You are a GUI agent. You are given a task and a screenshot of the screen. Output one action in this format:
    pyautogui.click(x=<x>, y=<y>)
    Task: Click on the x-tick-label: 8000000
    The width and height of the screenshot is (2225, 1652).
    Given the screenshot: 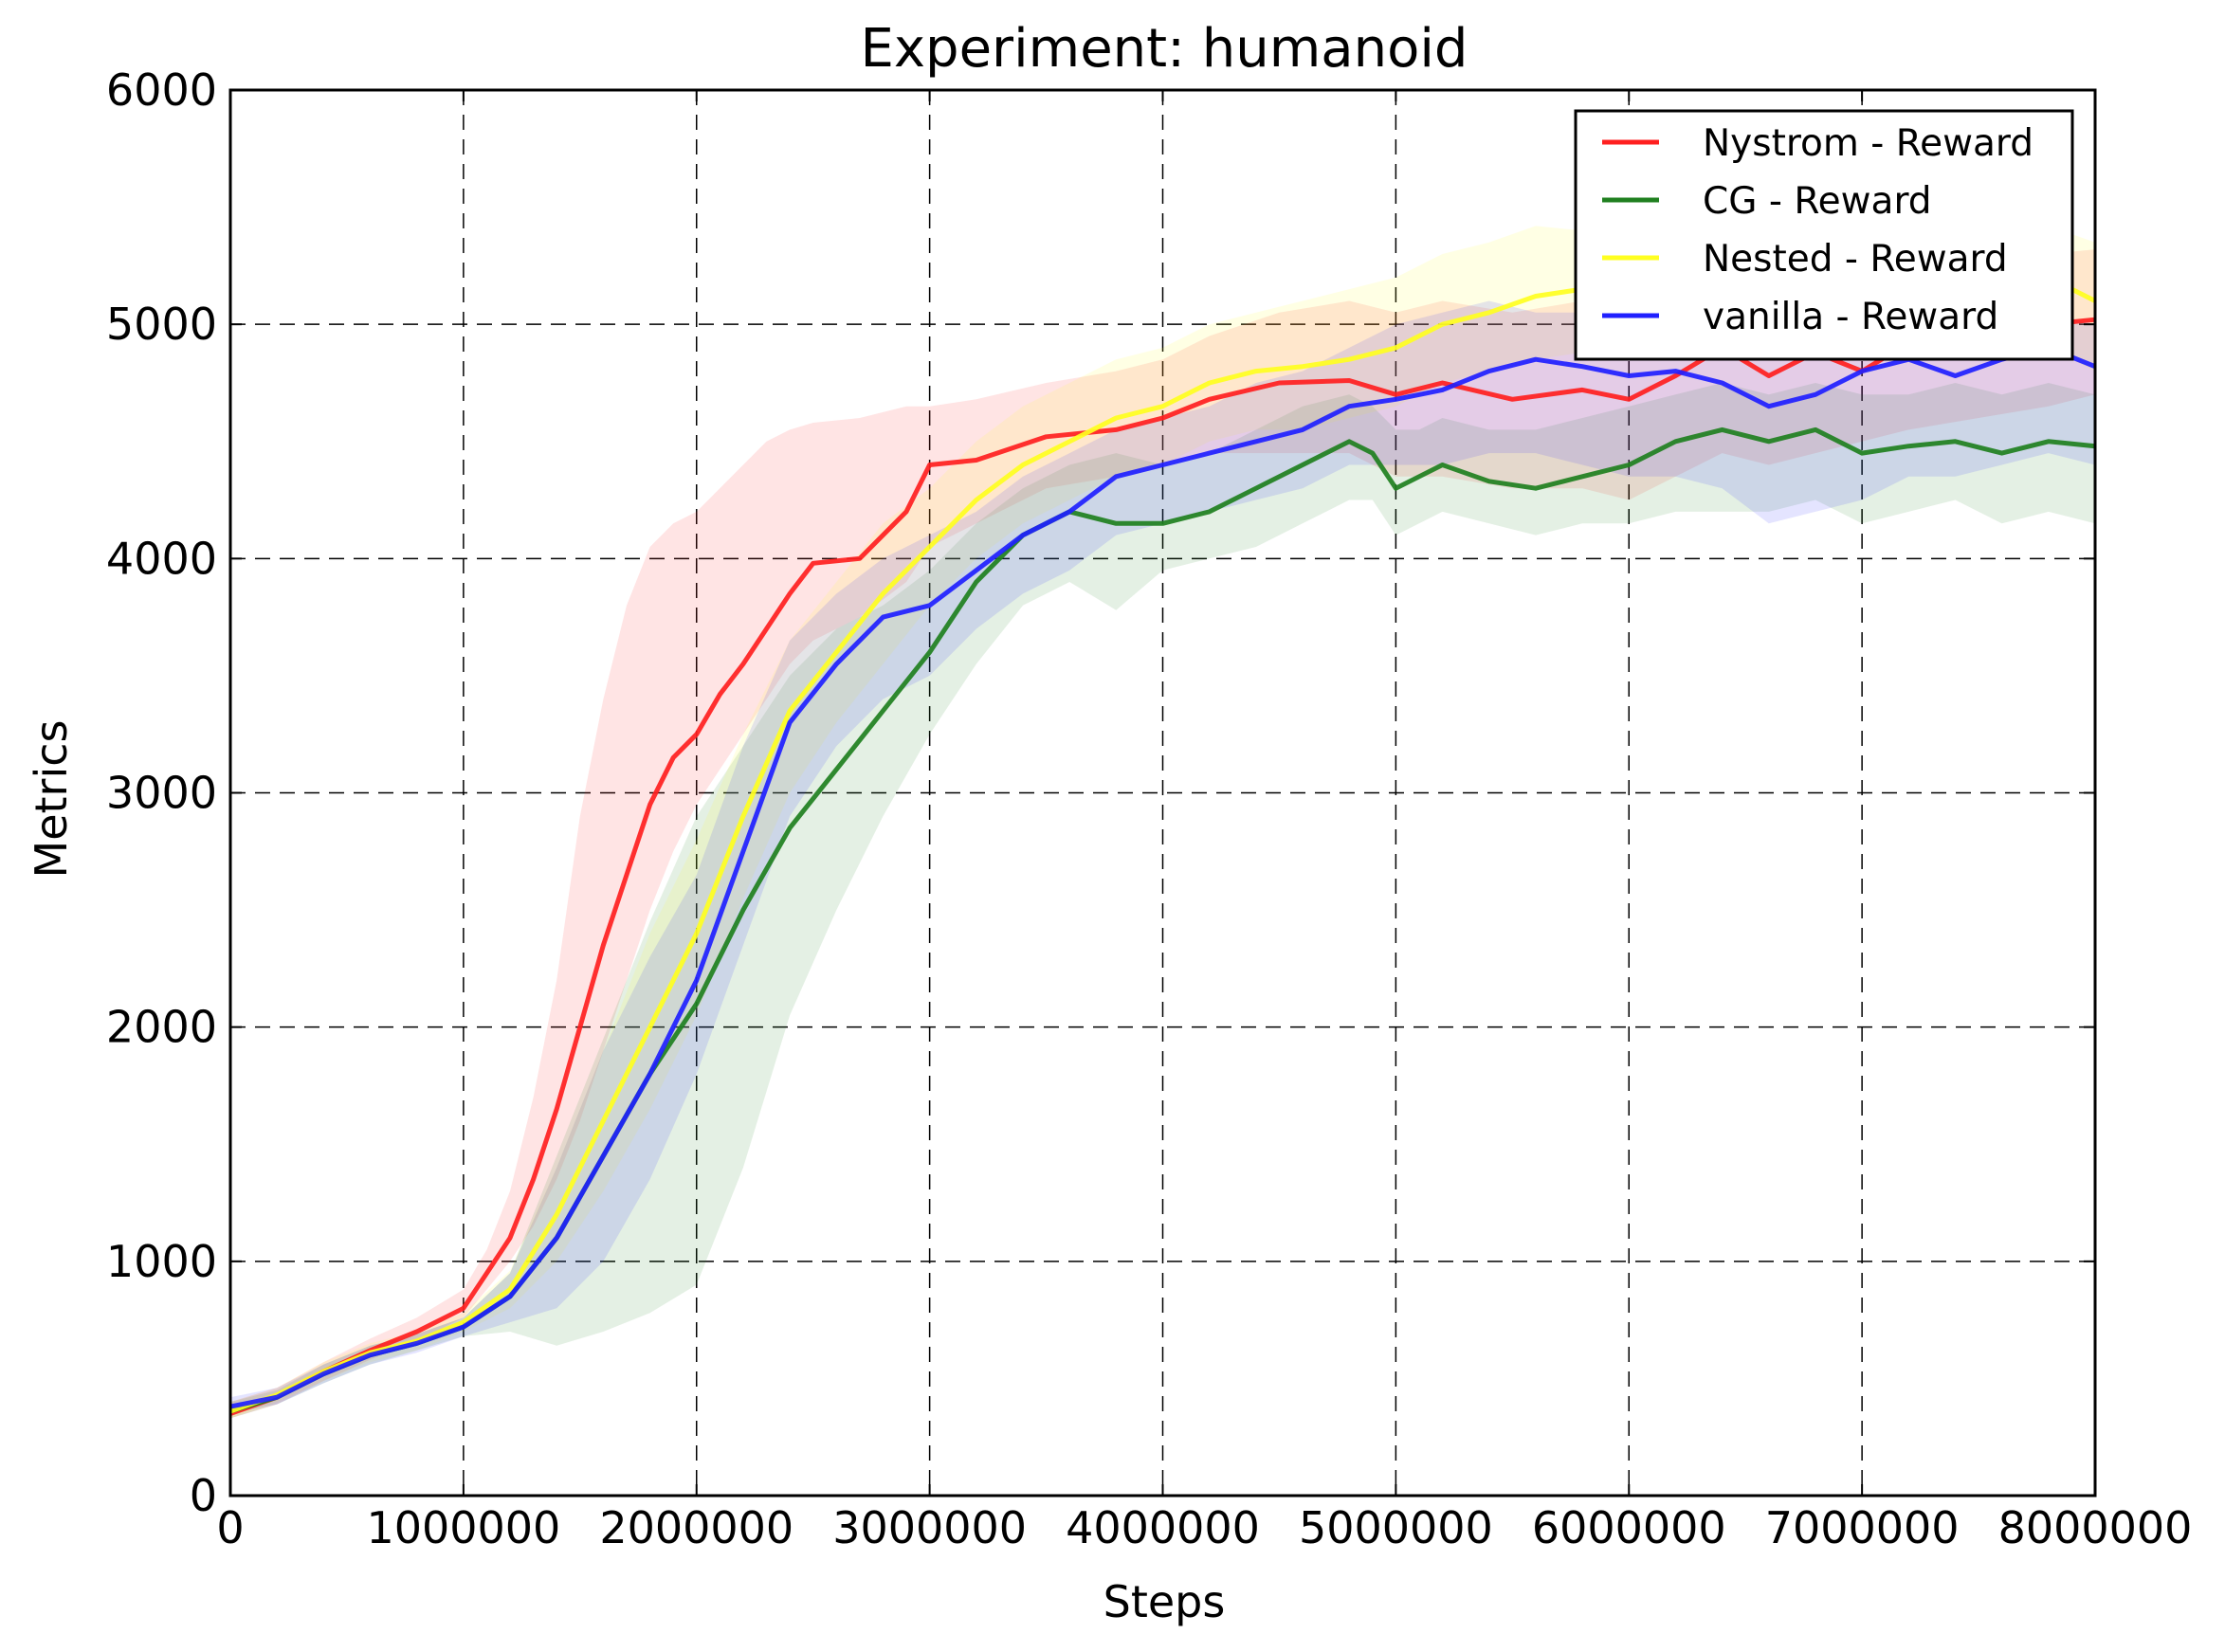 What is the action you would take?
    pyautogui.click(x=2095, y=1528)
    